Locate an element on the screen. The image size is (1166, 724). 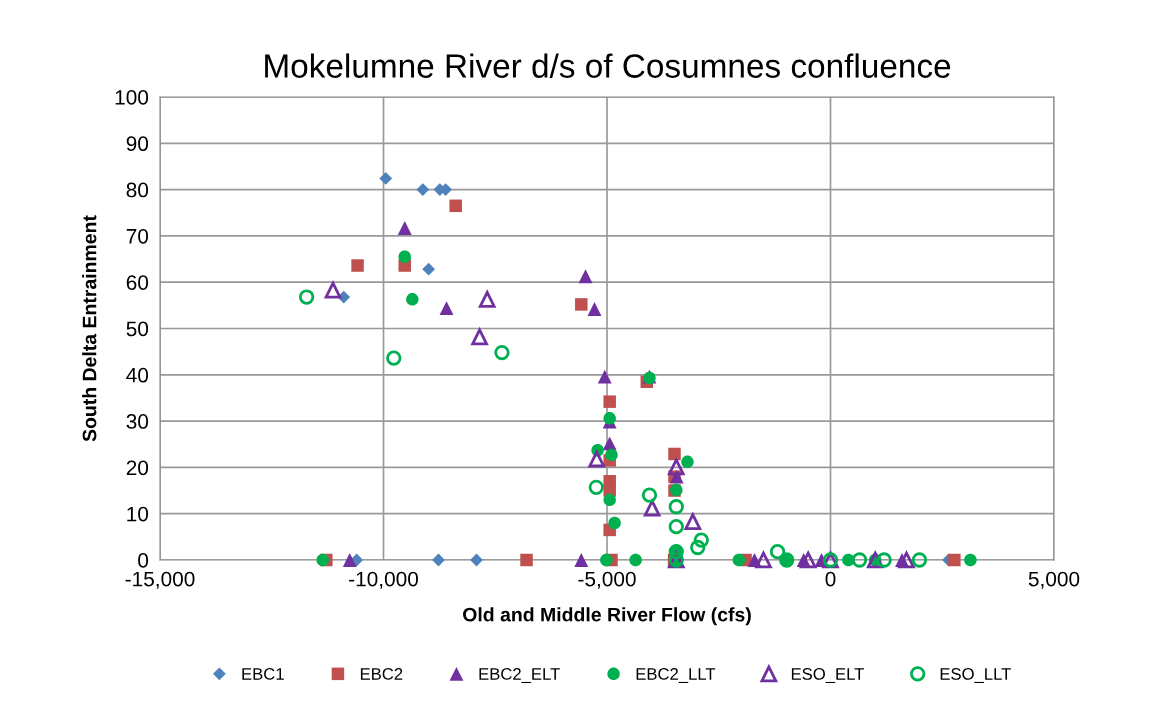
y-tick-label: 90 is located at coordinates (137, 144).